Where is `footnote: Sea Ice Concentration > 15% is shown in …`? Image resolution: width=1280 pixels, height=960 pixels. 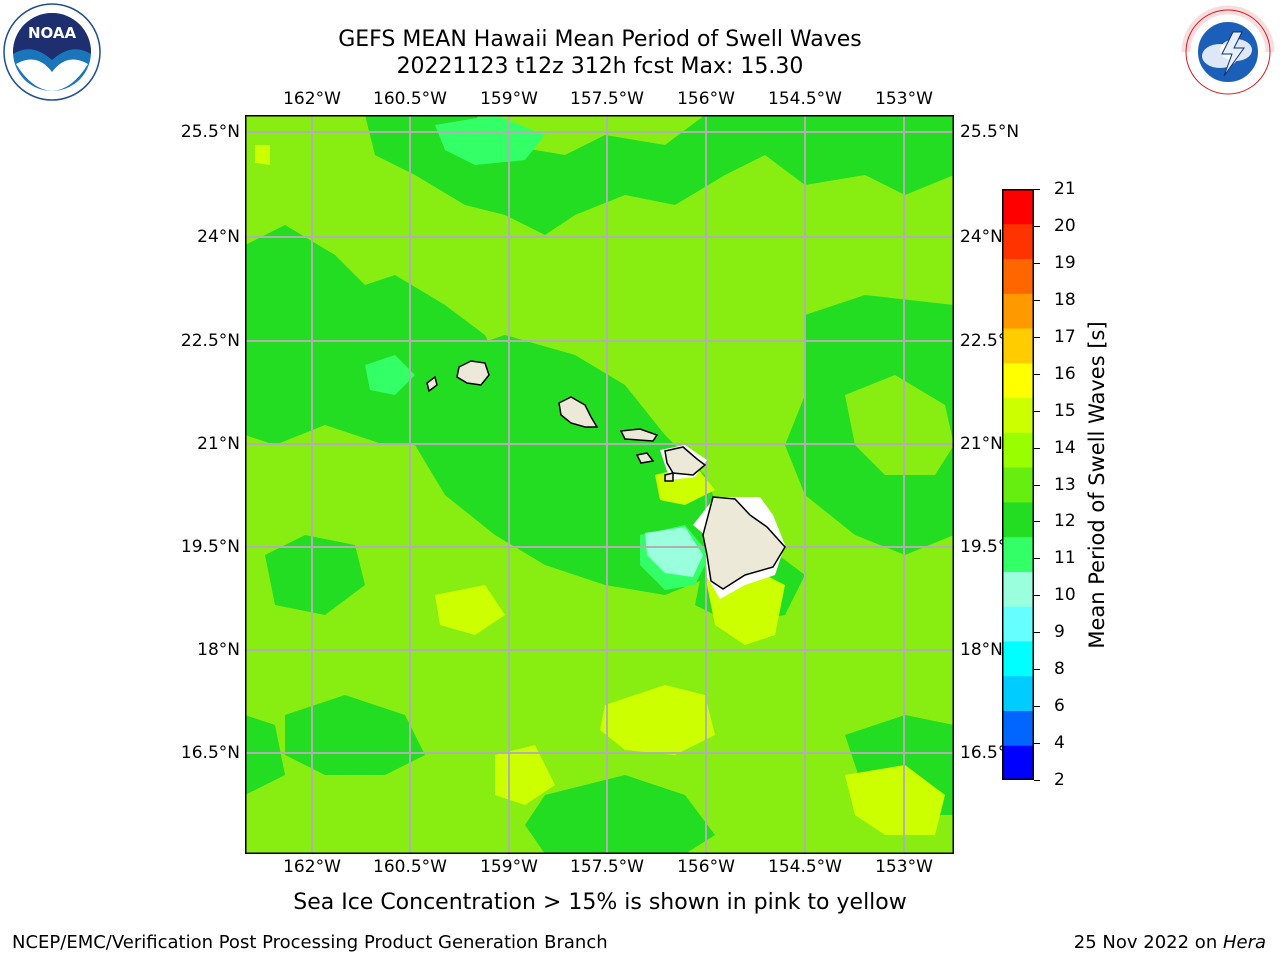 footnote: Sea Ice Concentration > 15% is shown in … is located at coordinates (640, 902).